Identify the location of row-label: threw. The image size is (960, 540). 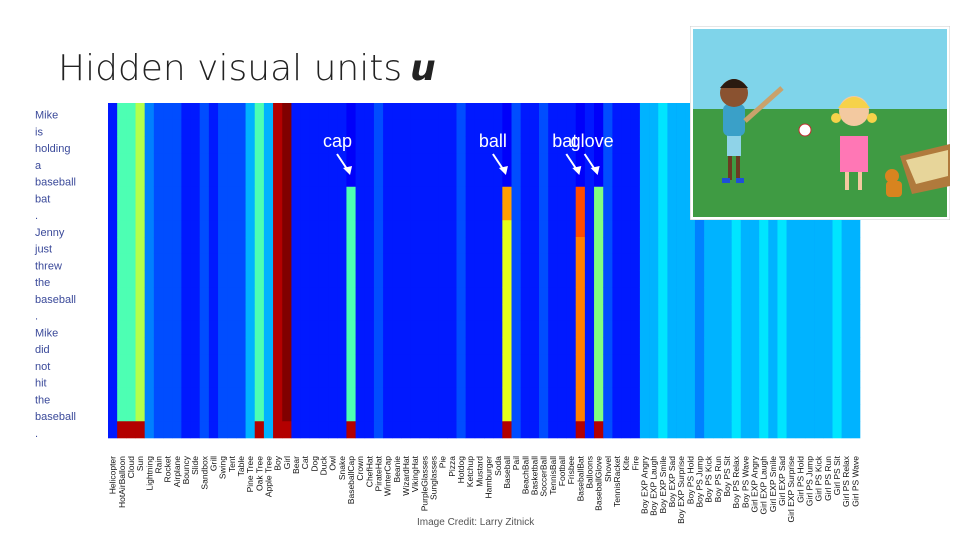
(48, 267).